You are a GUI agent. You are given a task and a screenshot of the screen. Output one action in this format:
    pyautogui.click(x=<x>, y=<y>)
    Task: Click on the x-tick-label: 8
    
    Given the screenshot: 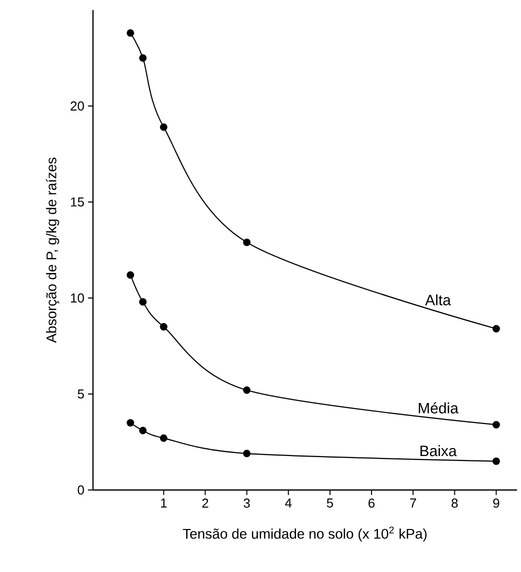 What is the action you would take?
    pyautogui.click(x=455, y=503)
    